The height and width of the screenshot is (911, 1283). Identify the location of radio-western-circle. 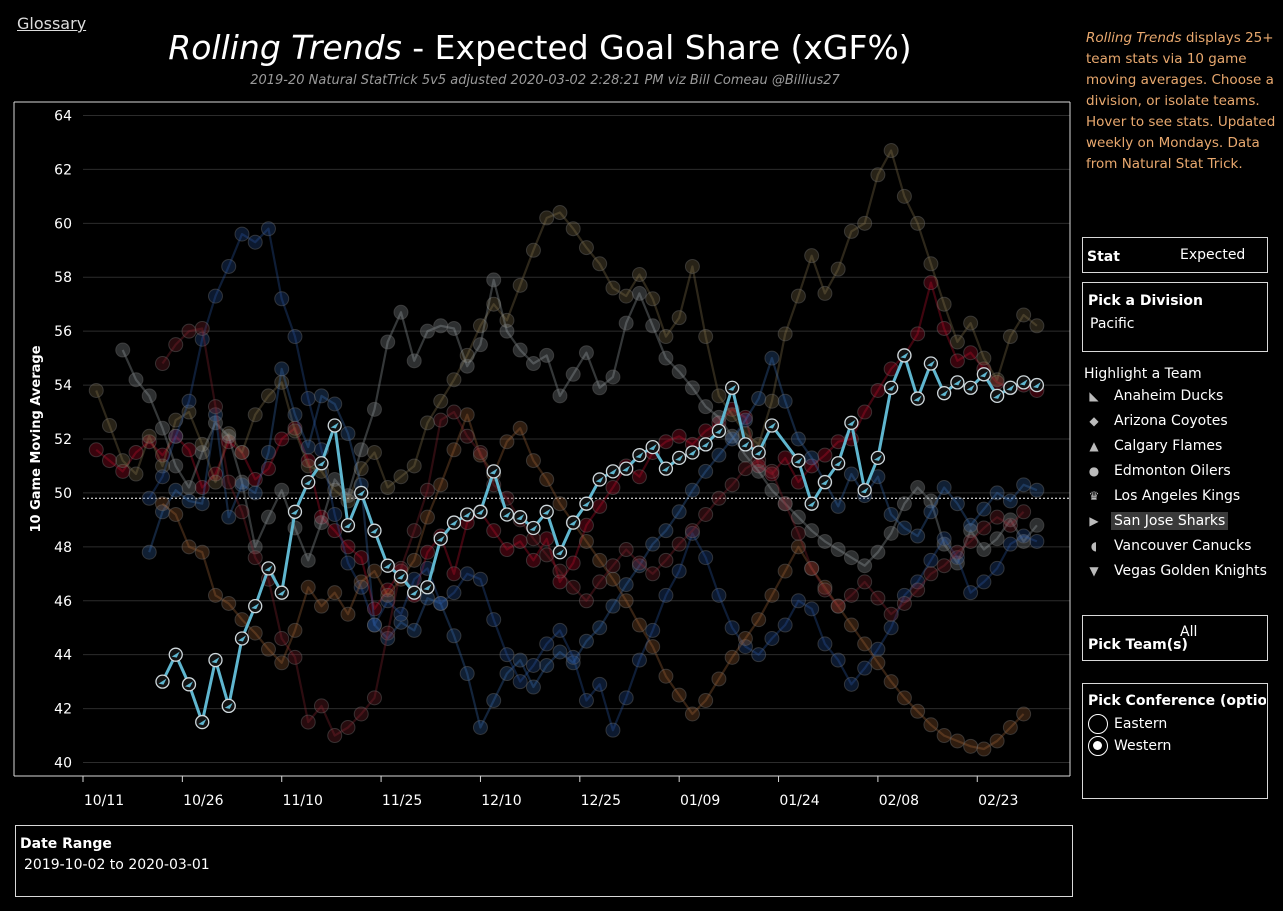
(1098, 746).